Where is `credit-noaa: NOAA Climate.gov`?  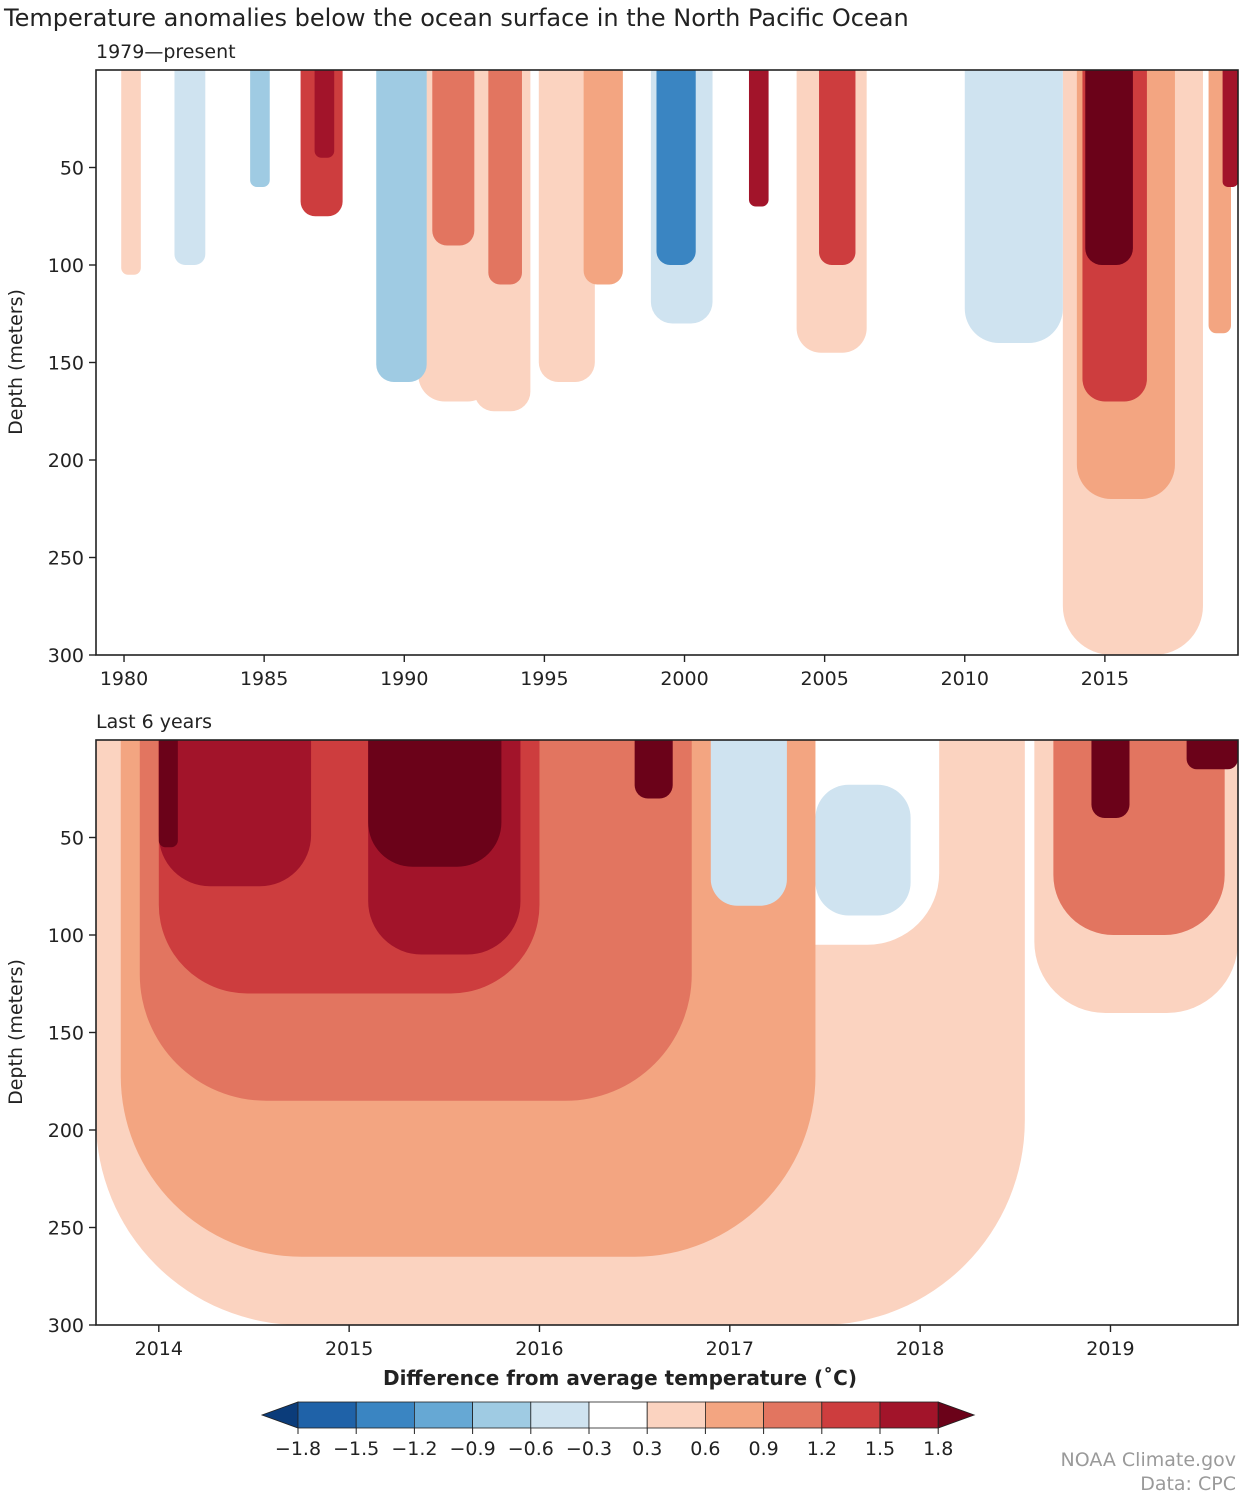
credit-noaa: NOAA Climate.gov is located at coordinates (1148, 1460).